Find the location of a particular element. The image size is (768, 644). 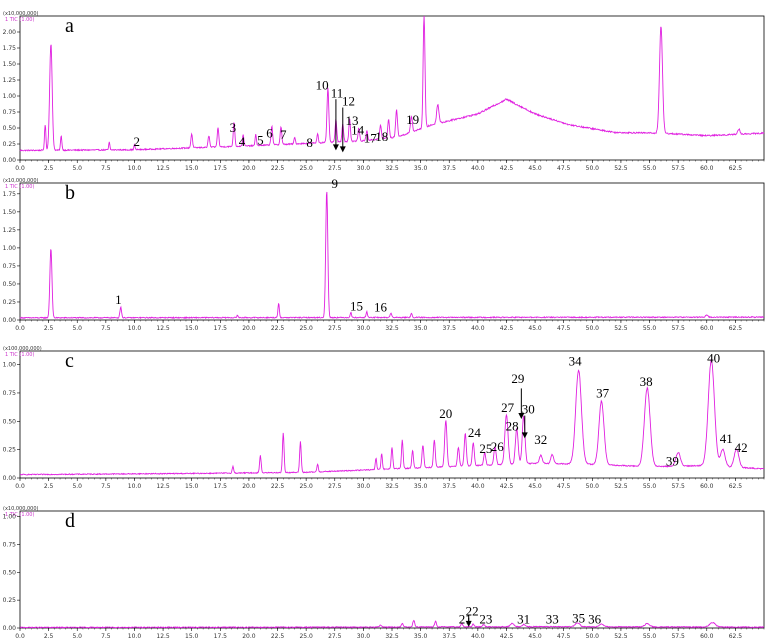

peak-label: 8 is located at coordinates (309, 142).